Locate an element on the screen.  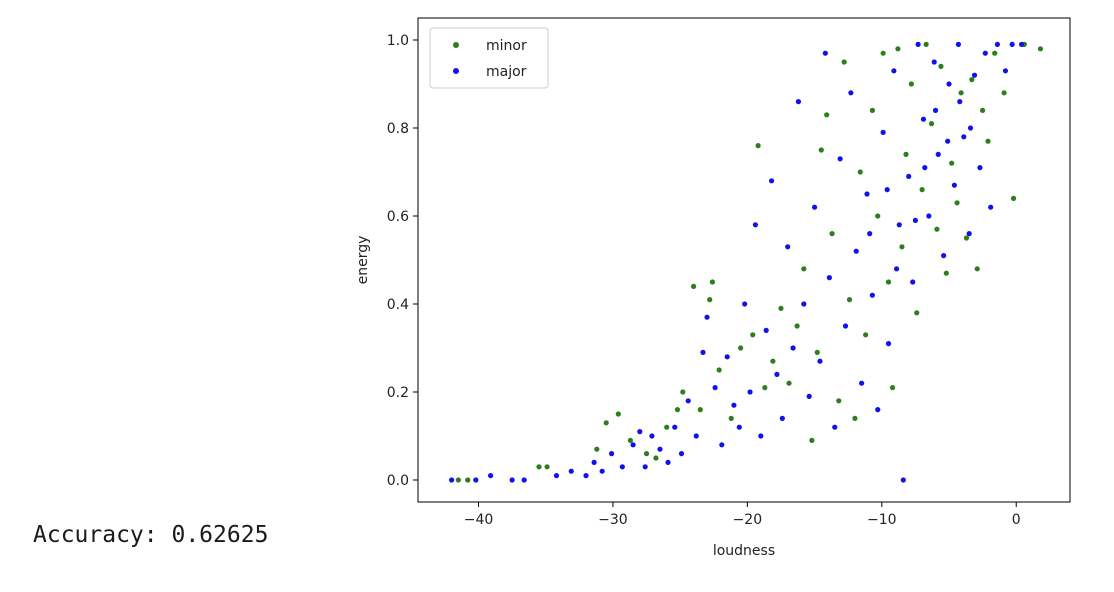
y-tick-label: 0.8 is located at coordinates (398, 129).